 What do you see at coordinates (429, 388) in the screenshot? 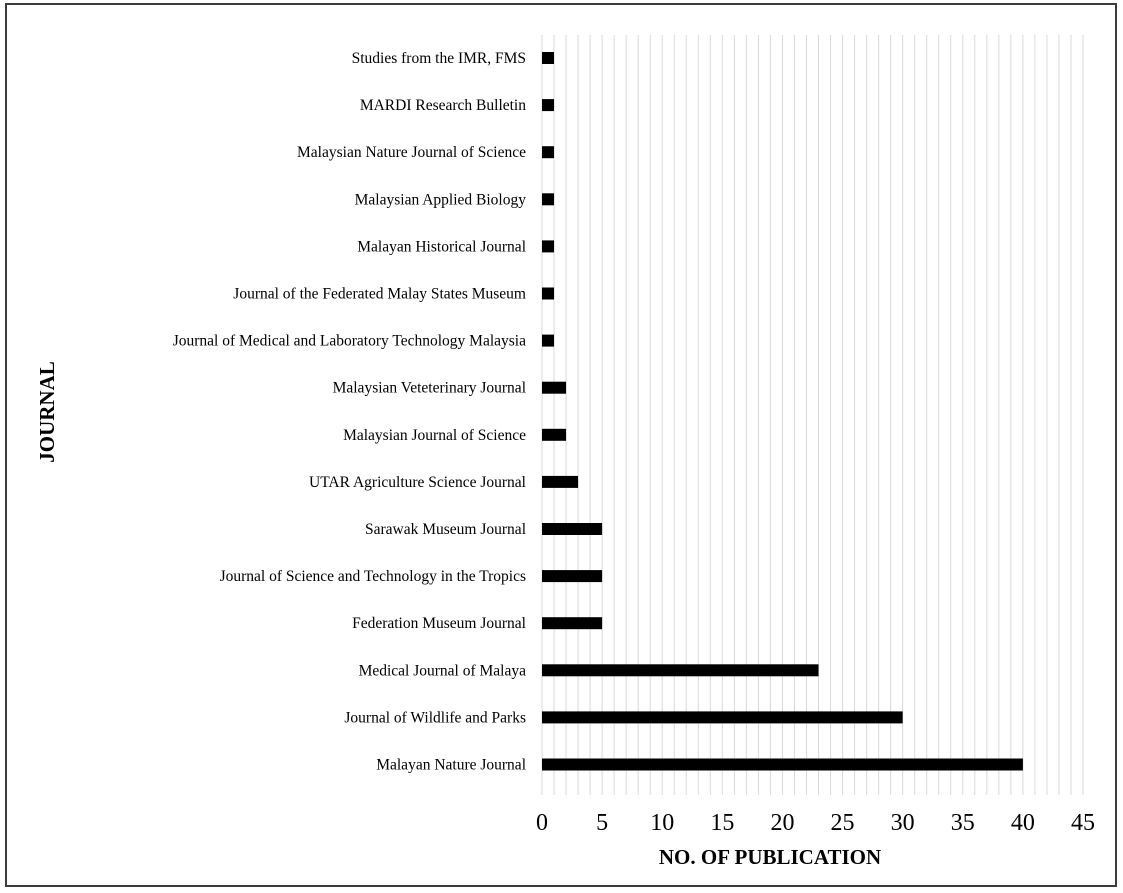
I see `category-label: Malaysian Veteterinary Journal` at bounding box center [429, 388].